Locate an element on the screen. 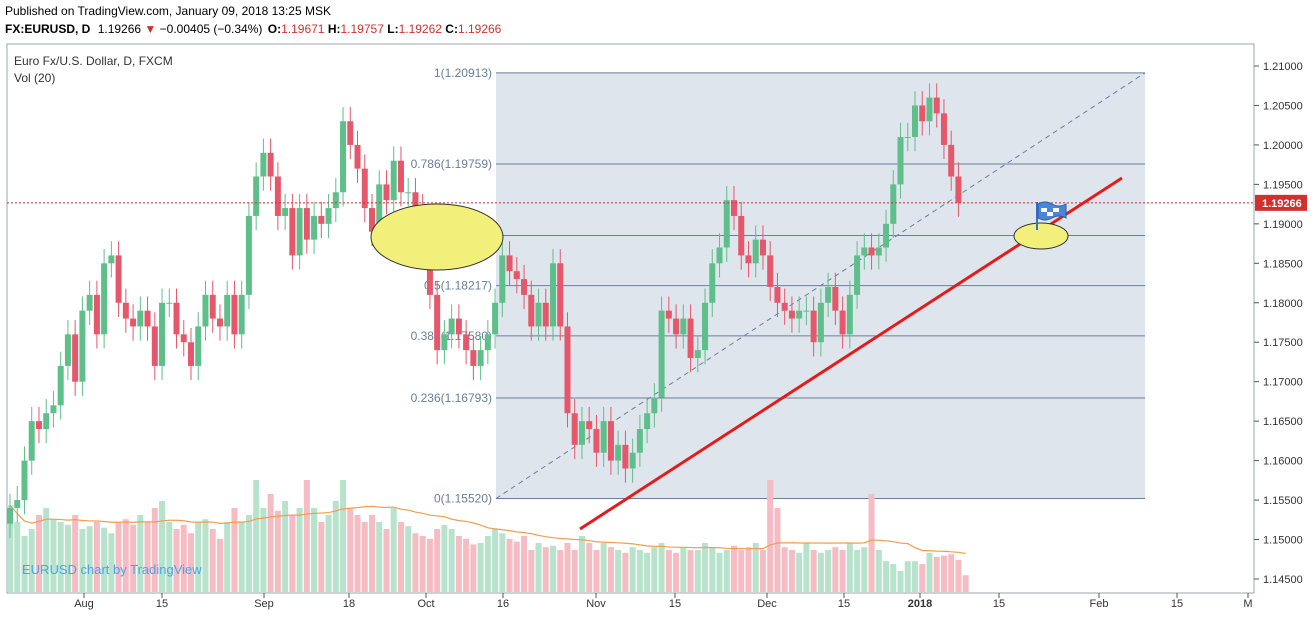  fib-level-label: 0(1.15520) is located at coordinates (463, 498).